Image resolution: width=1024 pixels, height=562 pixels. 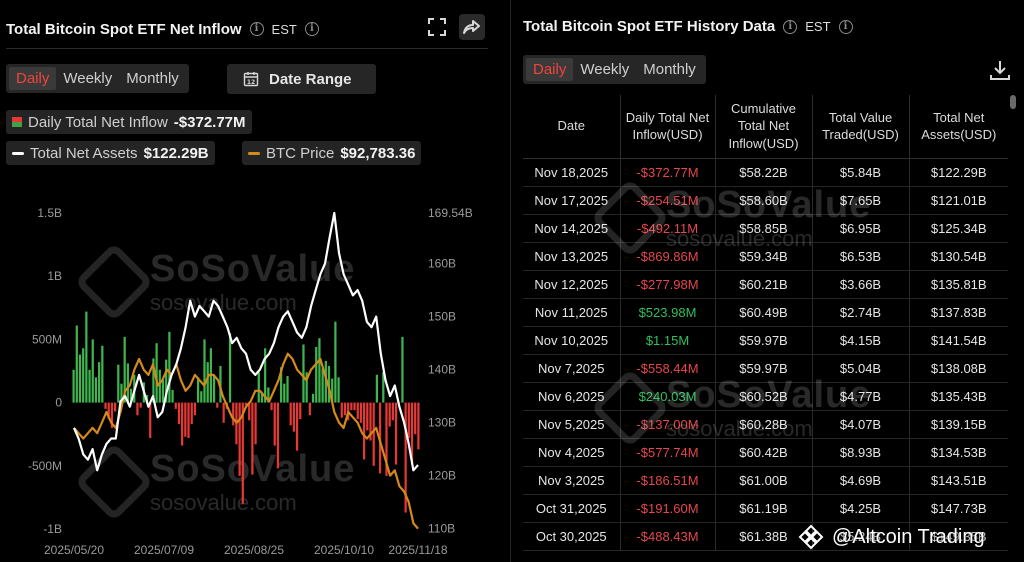 What do you see at coordinates (861, 396) in the screenshot?
I see `value-traded-cell: $4.77B` at bounding box center [861, 396].